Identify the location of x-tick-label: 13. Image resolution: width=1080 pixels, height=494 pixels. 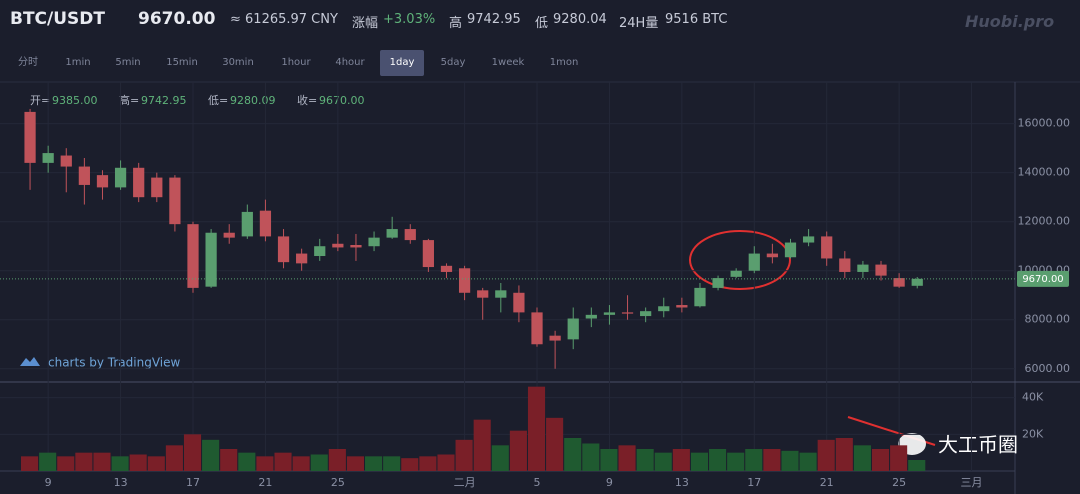
(682, 482).